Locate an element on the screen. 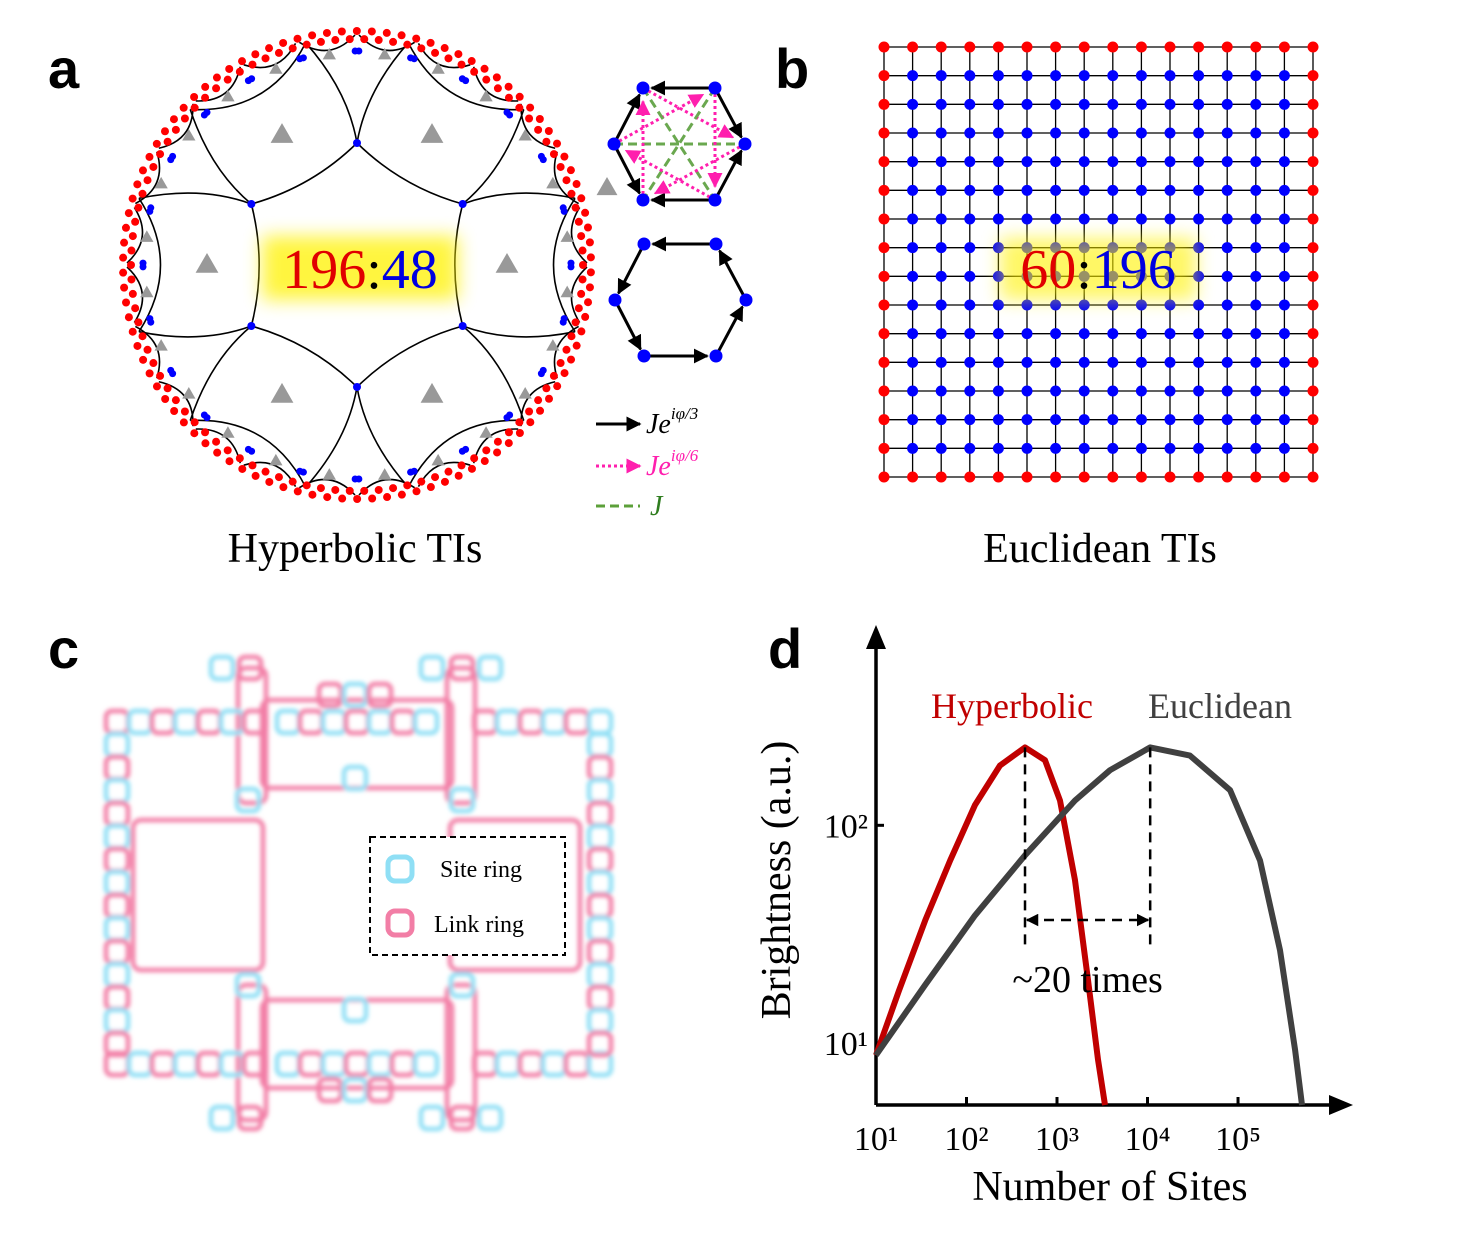 Image resolution: width=1461 pixels, height=1245 pixels. legend-label: Euclidean is located at coordinates (1220, 706).